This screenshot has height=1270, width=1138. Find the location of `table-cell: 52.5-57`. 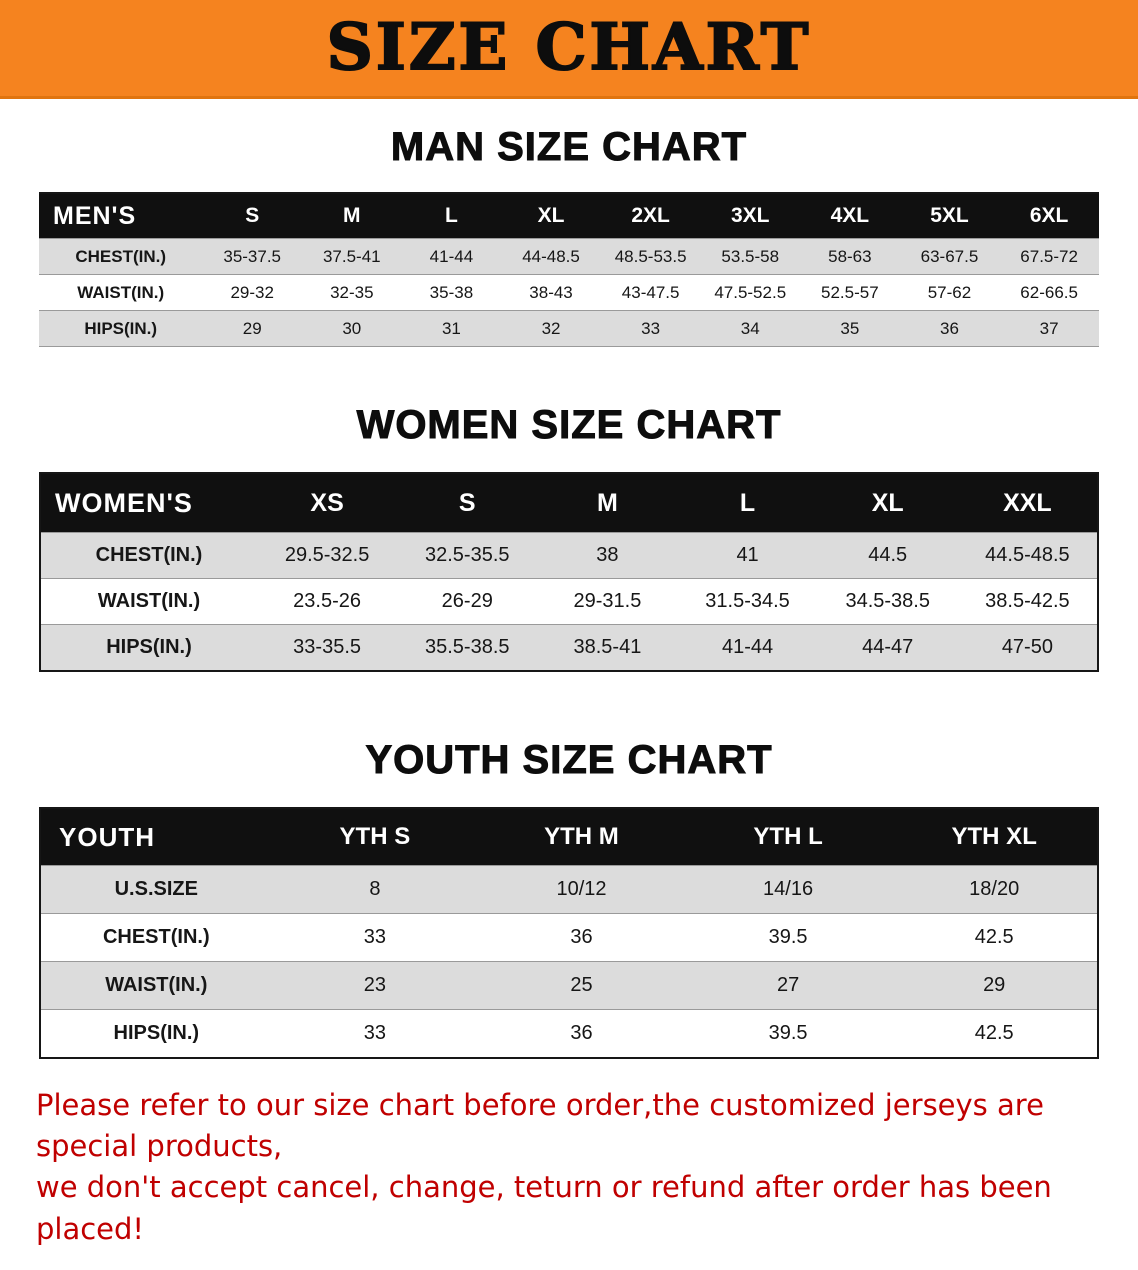

table-cell: 52.5-57 is located at coordinates (850, 292).